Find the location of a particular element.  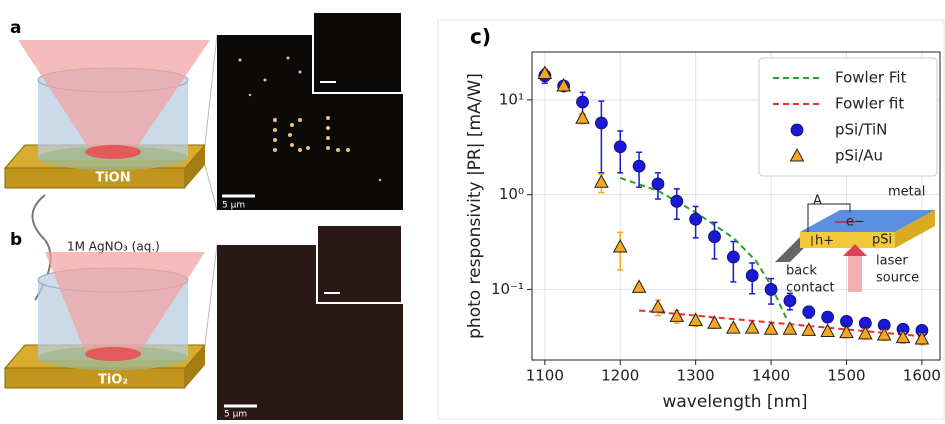

x-tick-label: 1400 is located at coordinates (771, 376).